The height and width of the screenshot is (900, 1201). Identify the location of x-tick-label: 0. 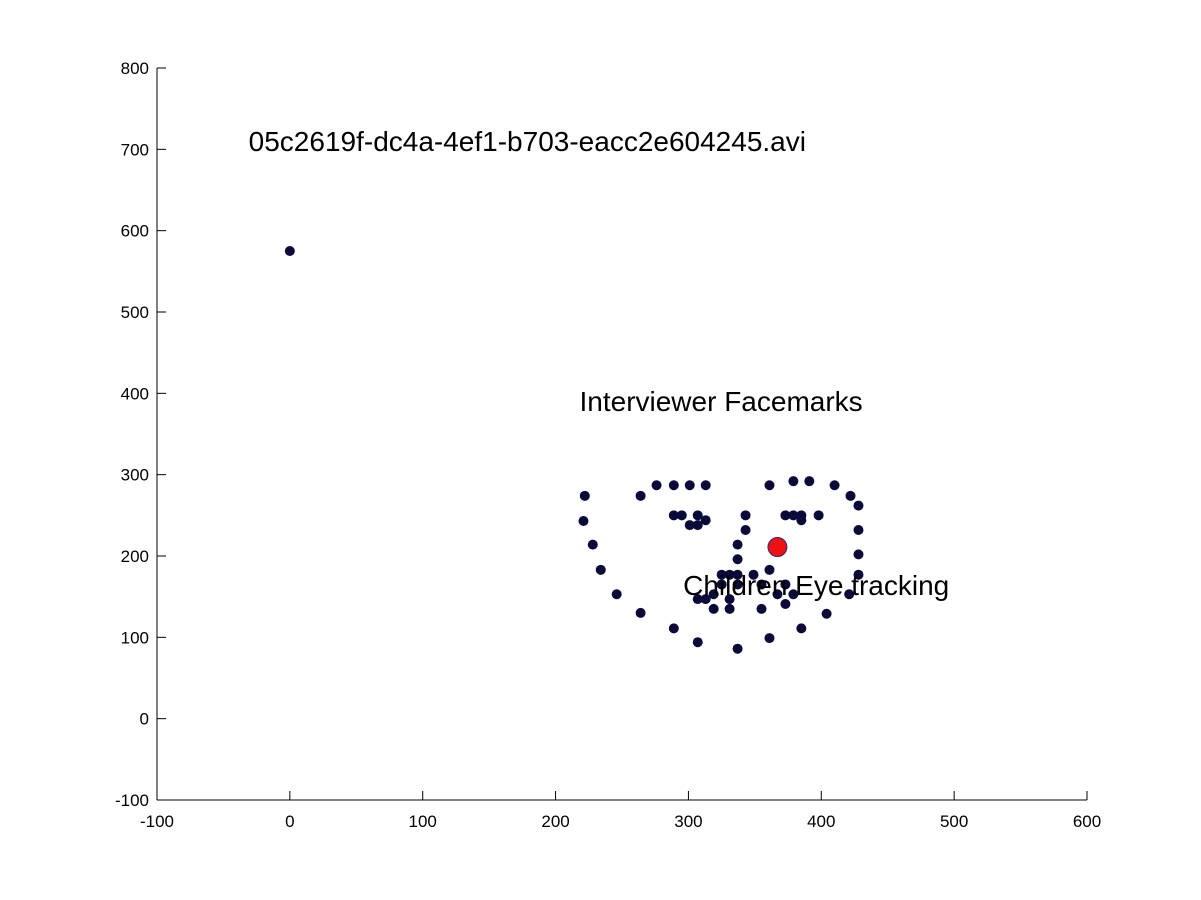
(289, 821).